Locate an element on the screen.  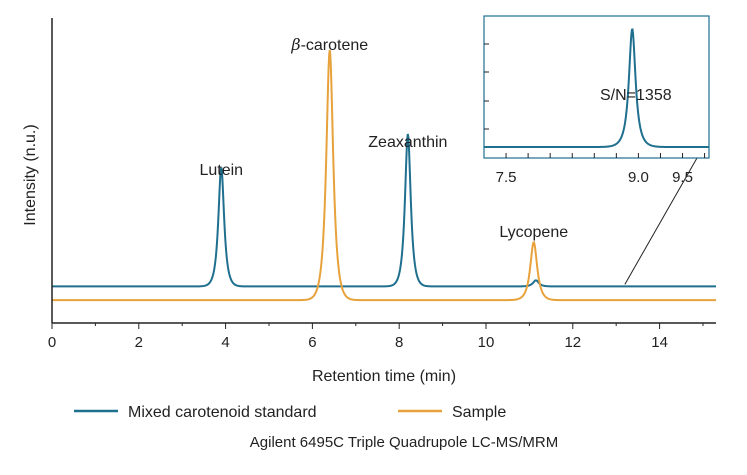
x-tick-label: 4 is located at coordinates (225, 342).